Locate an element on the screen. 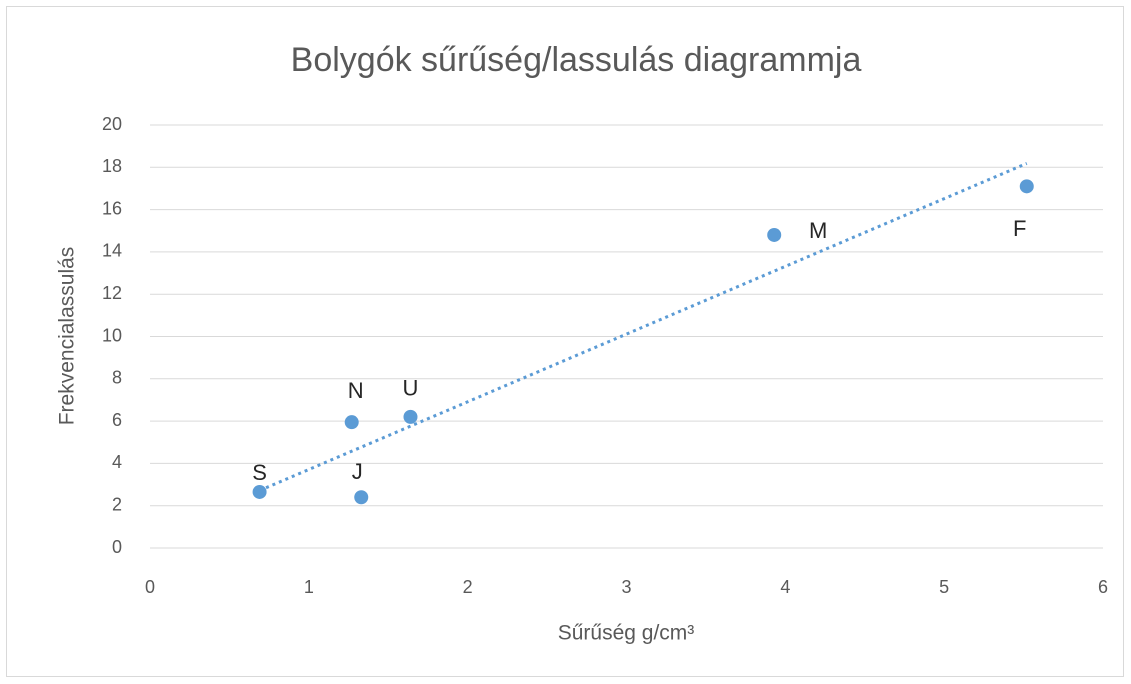 The height and width of the screenshot is (684, 1131). y-tick-label: 0 is located at coordinates (117, 547).